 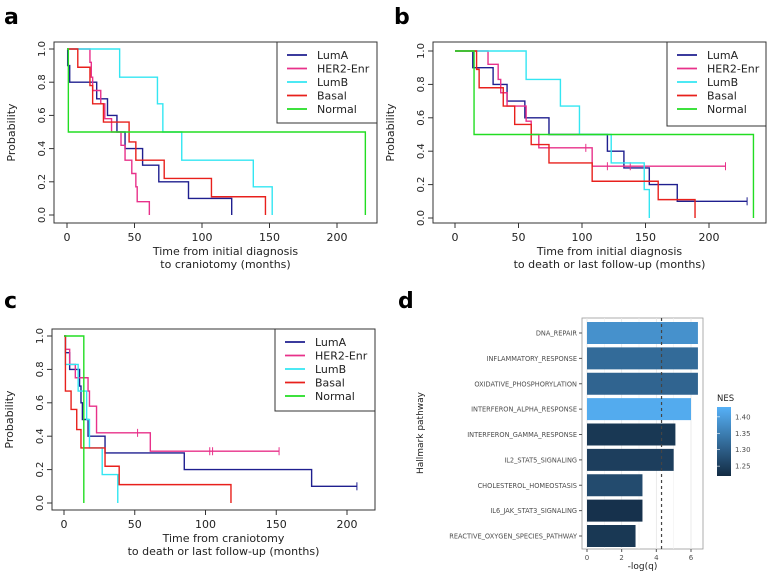 What do you see at coordinates (725, 399) in the screenshot?
I see `colorbar-title: NES` at bounding box center [725, 399].